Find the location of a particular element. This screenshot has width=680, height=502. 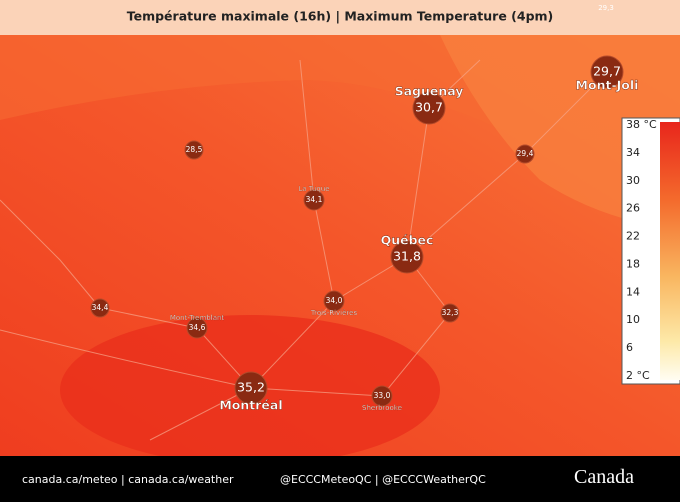

city-value: 30,7 is located at coordinates (429, 107).